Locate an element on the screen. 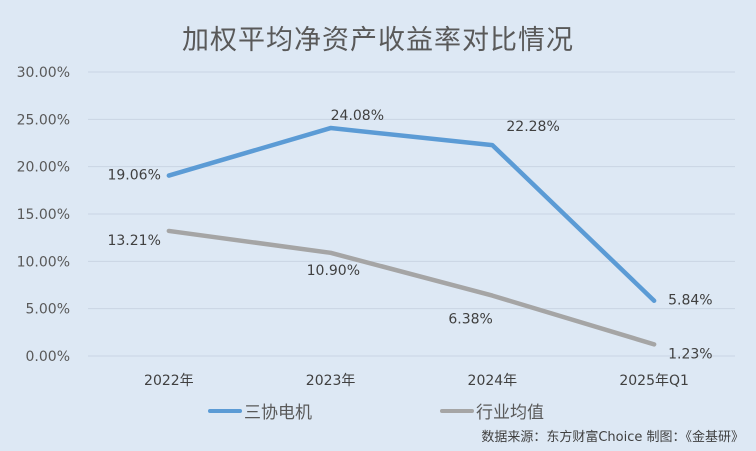 This screenshot has width=756, height=451. legend-item-industry: 行业均值 is located at coordinates (492, 410).